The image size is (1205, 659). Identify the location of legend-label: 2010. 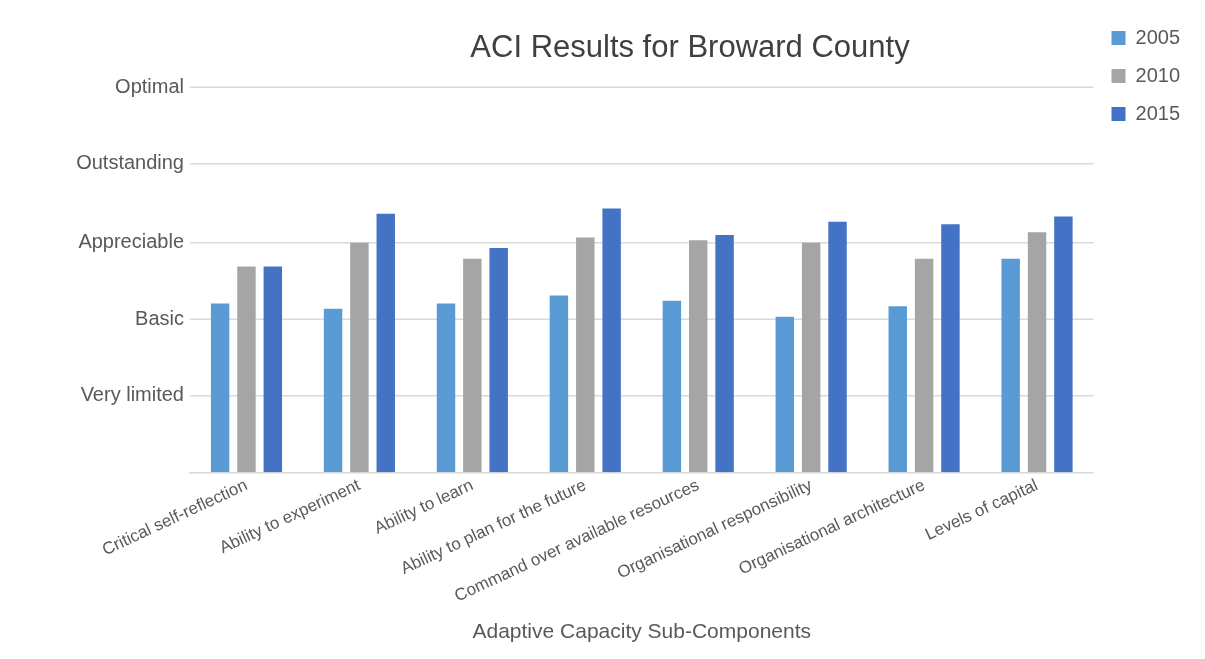
(1158, 74).